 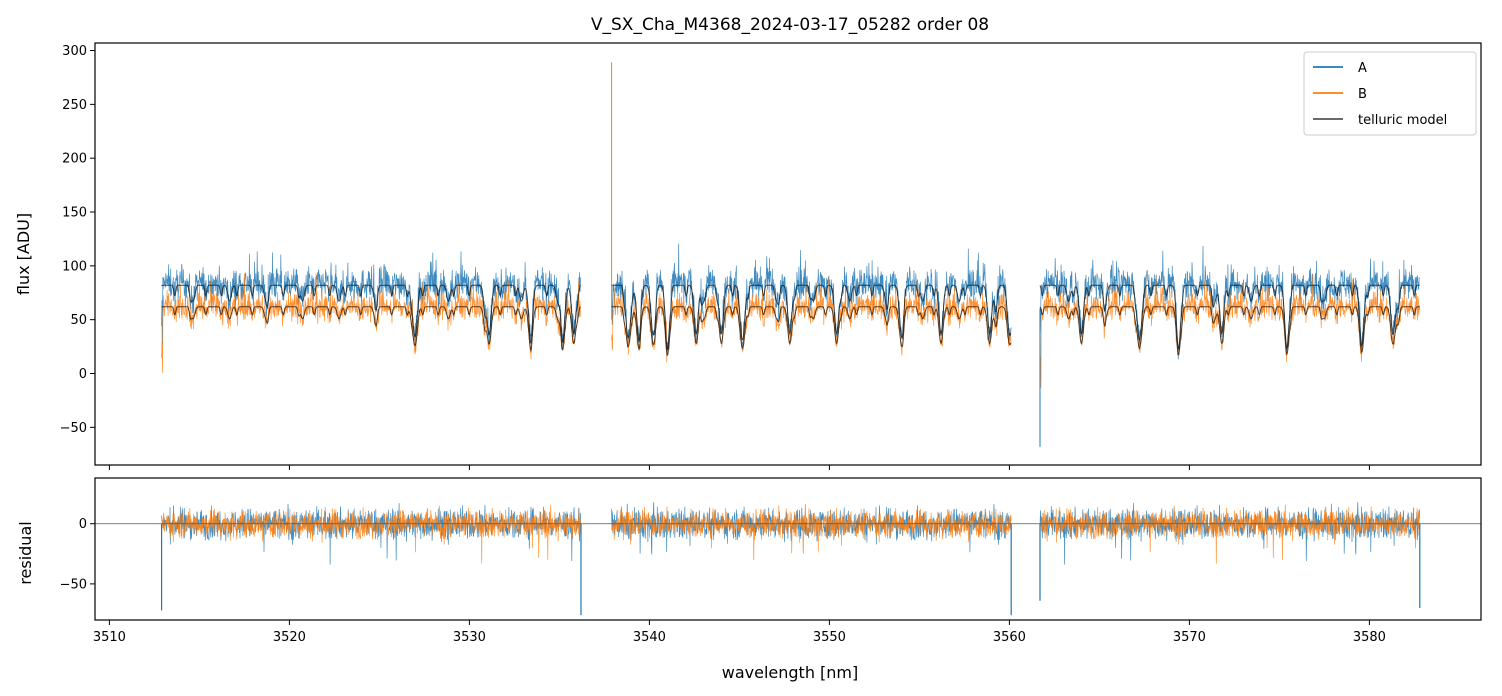 What do you see at coordinates (83, 374) in the screenshot?
I see `flux-y-tick-label: 0` at bounding box center [83, 374].